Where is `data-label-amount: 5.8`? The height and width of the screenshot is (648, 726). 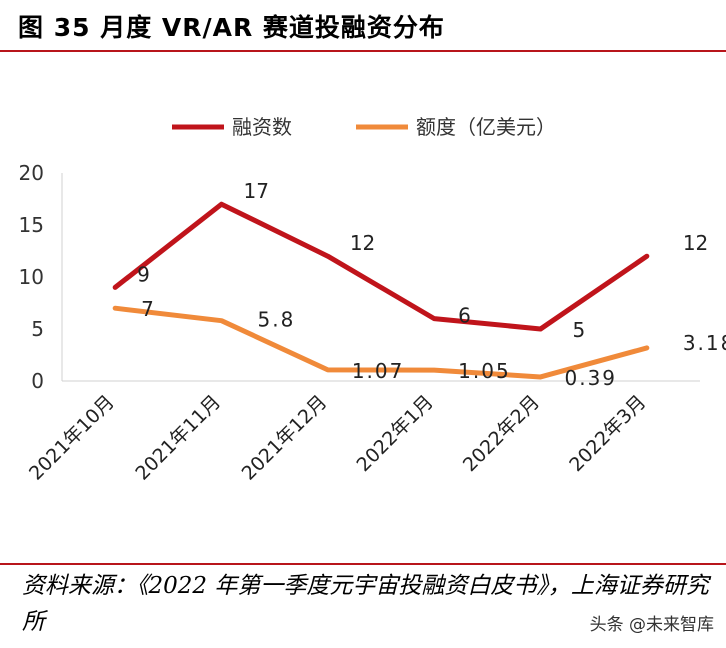 data-label-amount: 5.8 is located at coordinates (277, 320).